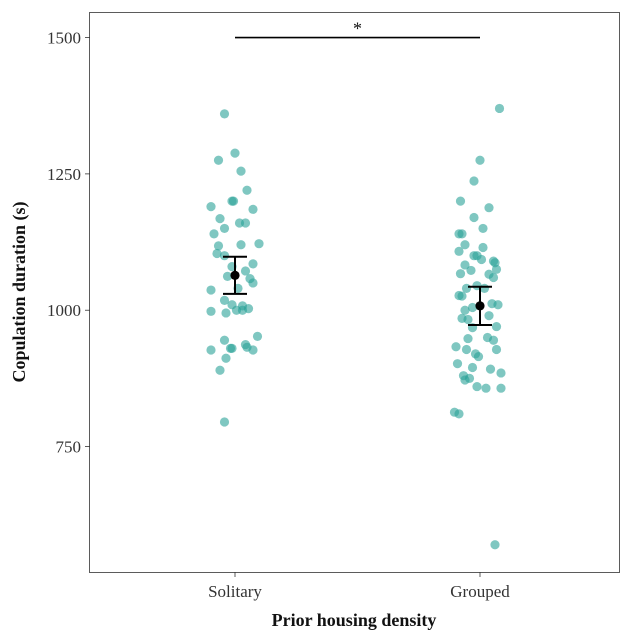 This screenshot has height=630, width=620. I want to click on x-axis-title: Prior housing density, so click(354, 620).